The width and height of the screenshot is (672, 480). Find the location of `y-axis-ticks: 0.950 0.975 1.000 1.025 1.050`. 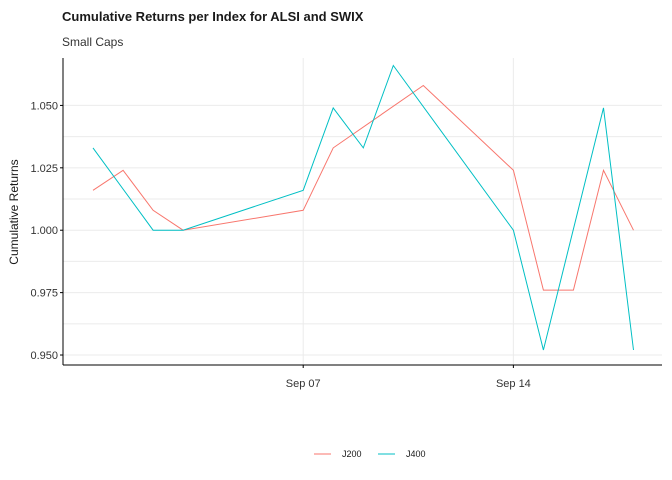

y-axis-ticks: 0.950 0.975 1.000 1.025 1.050 is located at coordinates (46, 231).